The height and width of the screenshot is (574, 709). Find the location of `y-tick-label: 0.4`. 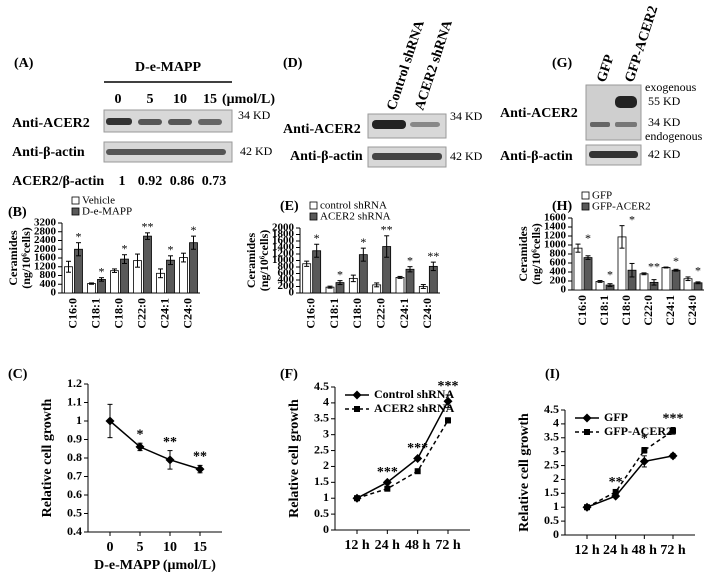

y-tick-label: 0.4 is located at coordinates (74, 531).